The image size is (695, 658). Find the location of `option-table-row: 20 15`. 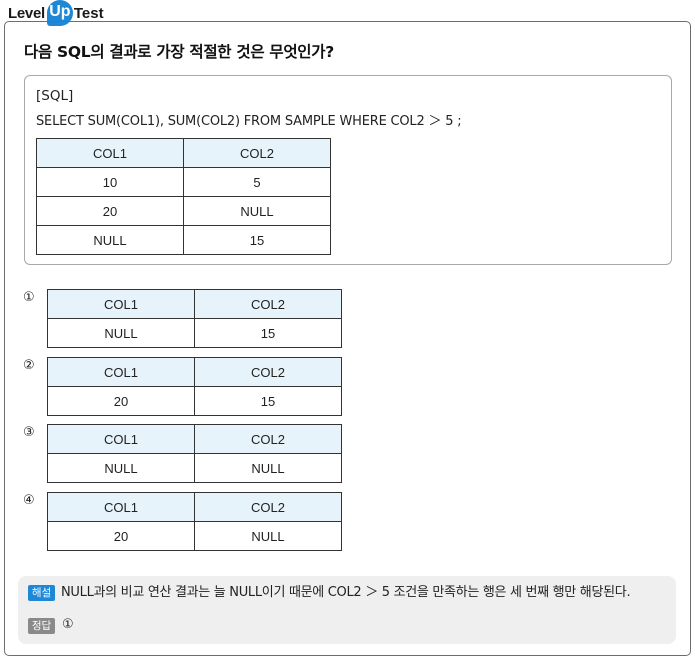

option-table-row: 20 15 is located at coordinates (194, 401).